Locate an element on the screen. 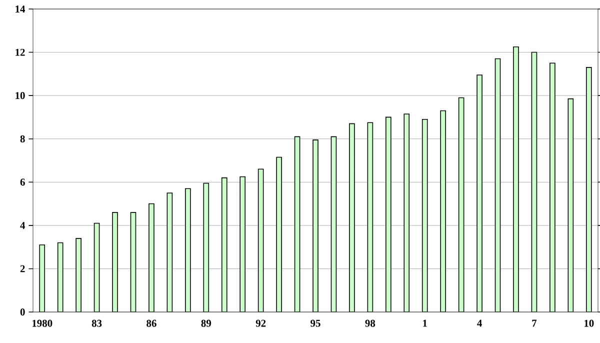  y-tick-label: 4 is located at coordinates (23, 225).